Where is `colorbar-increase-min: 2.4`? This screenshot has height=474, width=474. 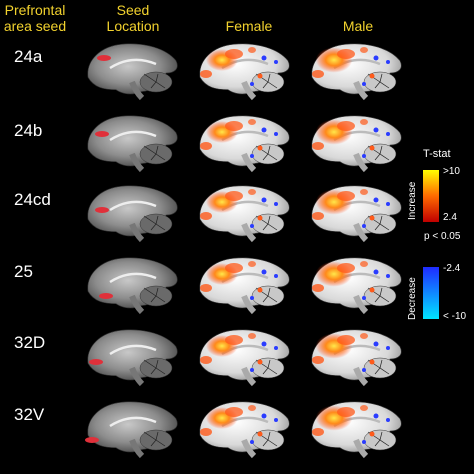 colorbar-increase-min: 2.4 is located at coordinates (450, 217).